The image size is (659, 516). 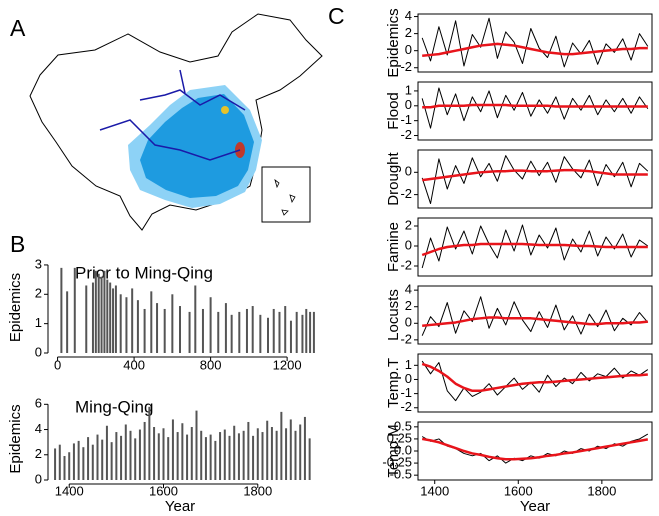 What do you see at coordinates (601, 490) in the screenshot?
I see `x-tick-label: 1800` at bounding box center [601, 490].